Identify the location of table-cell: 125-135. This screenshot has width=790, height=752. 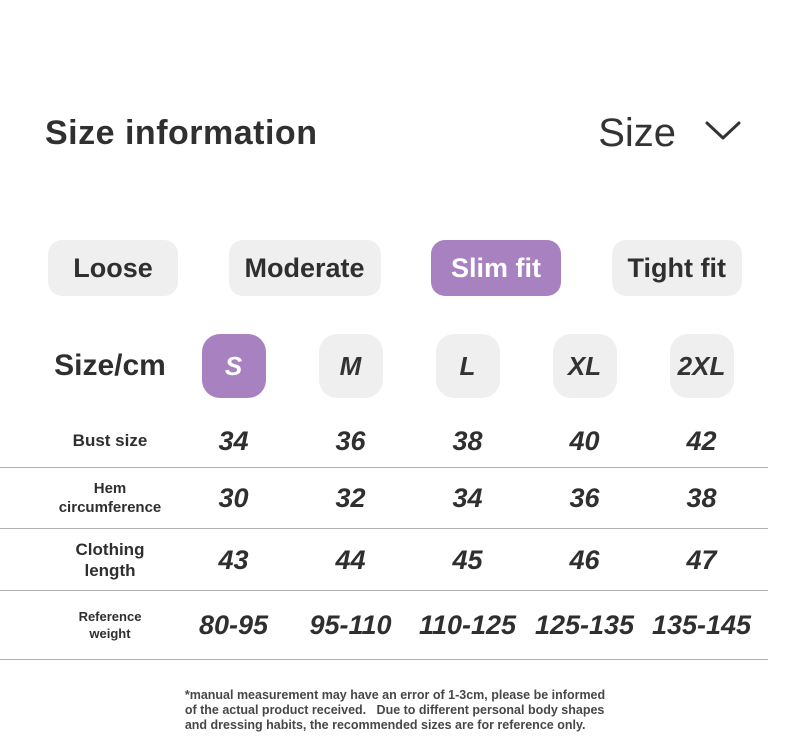
(584, 625).